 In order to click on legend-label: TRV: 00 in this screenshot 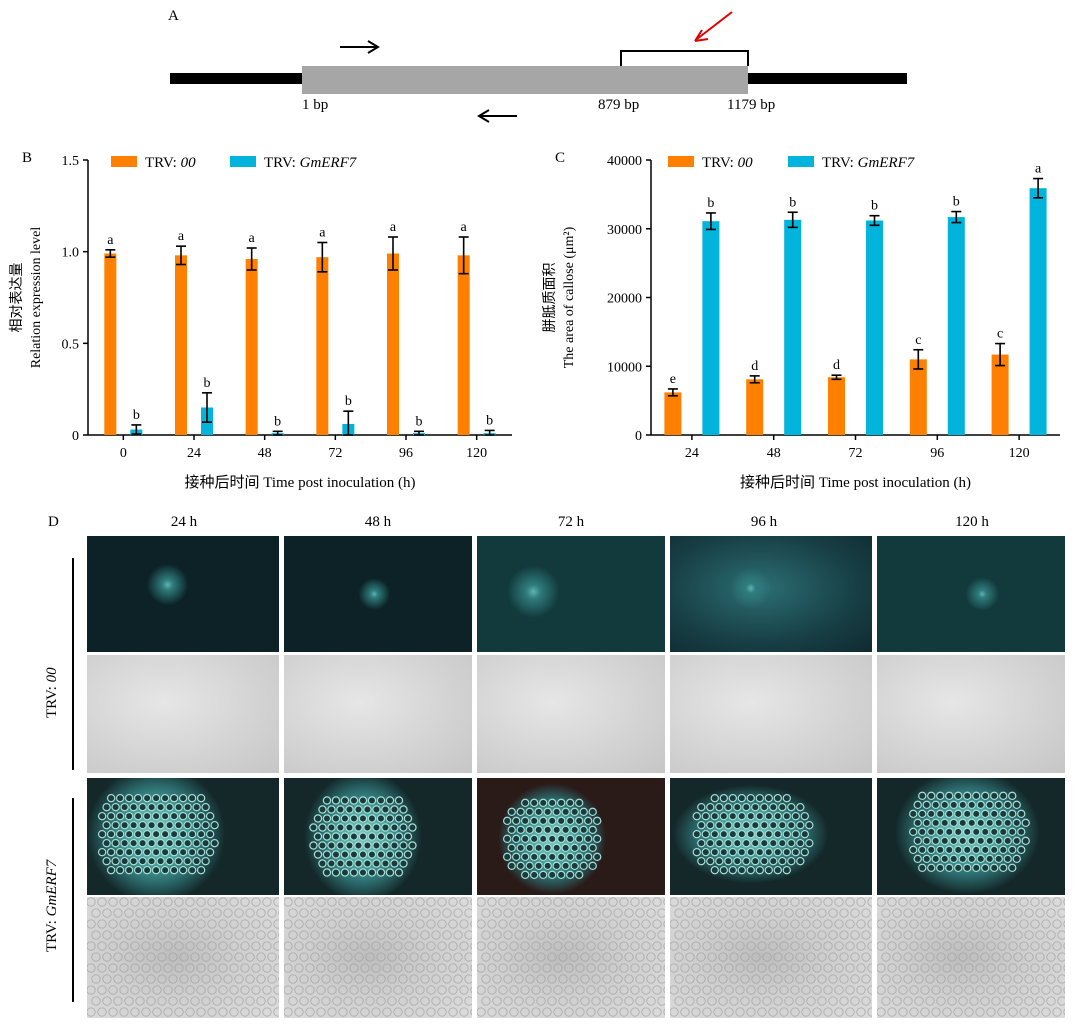, I will do `click(170, 163)`.